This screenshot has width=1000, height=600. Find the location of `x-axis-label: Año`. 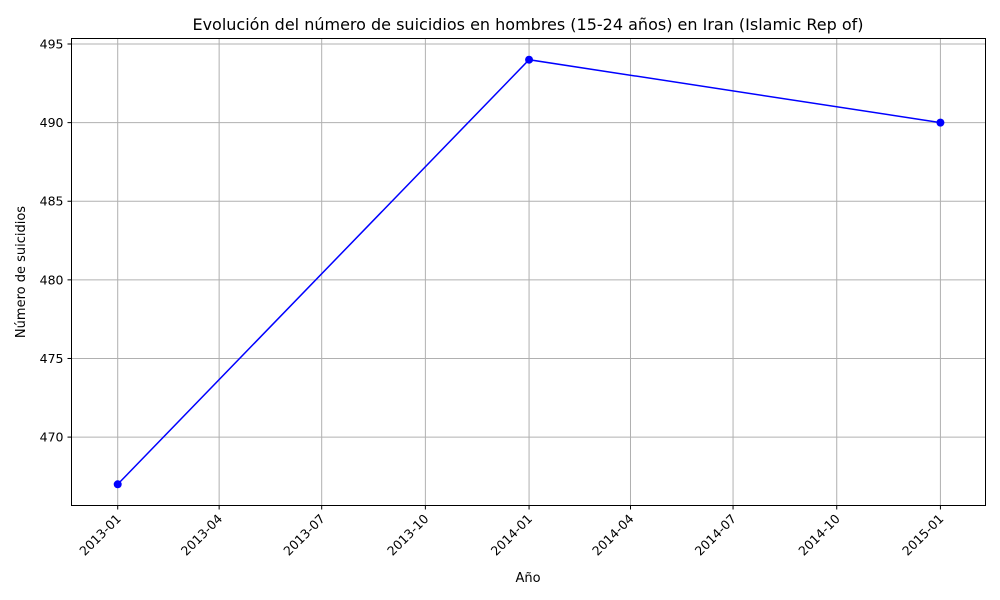

x-axis-label: Año is located at coordinates (527, 578).